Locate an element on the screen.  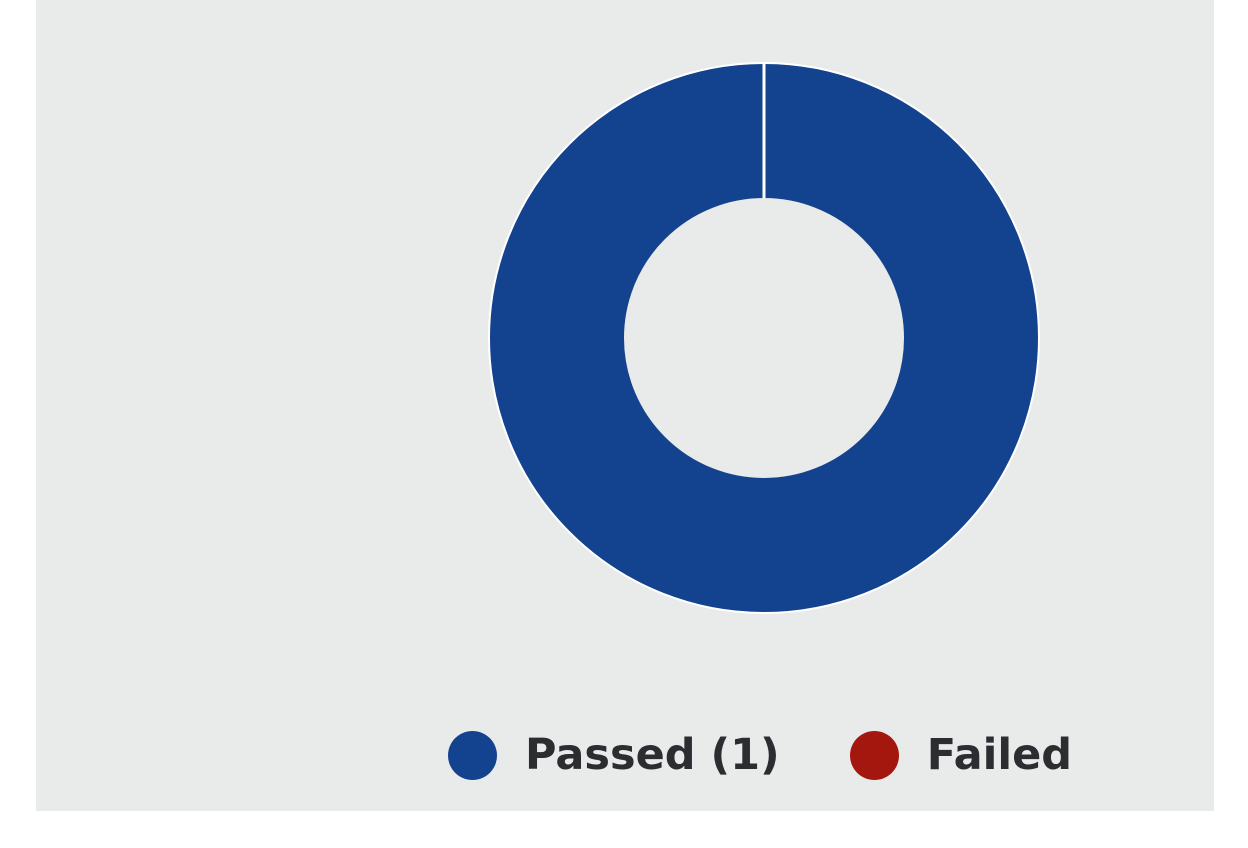
legend-item-failed: Failed is located at coordinates (961, 755).